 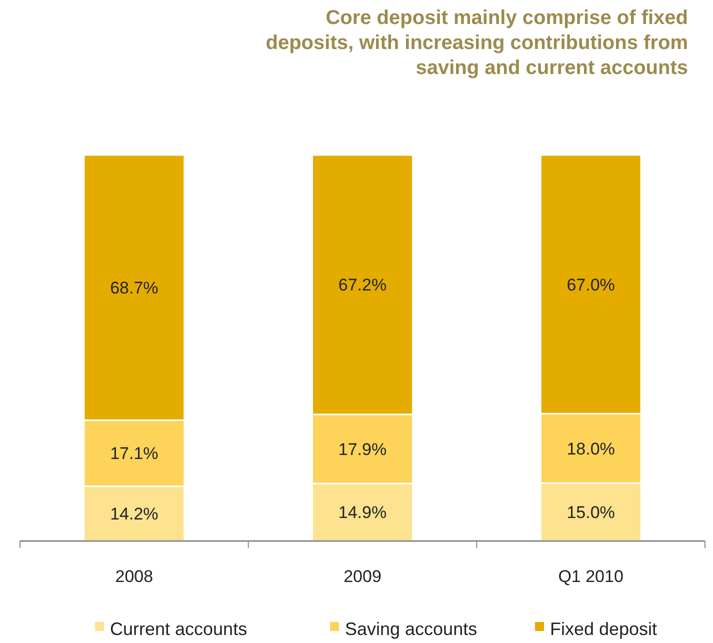 What do you see at coordinates (591, 576) in the screenshot?
I see `x-tick-label: Q1 2010` at bounding box center [591, 576].